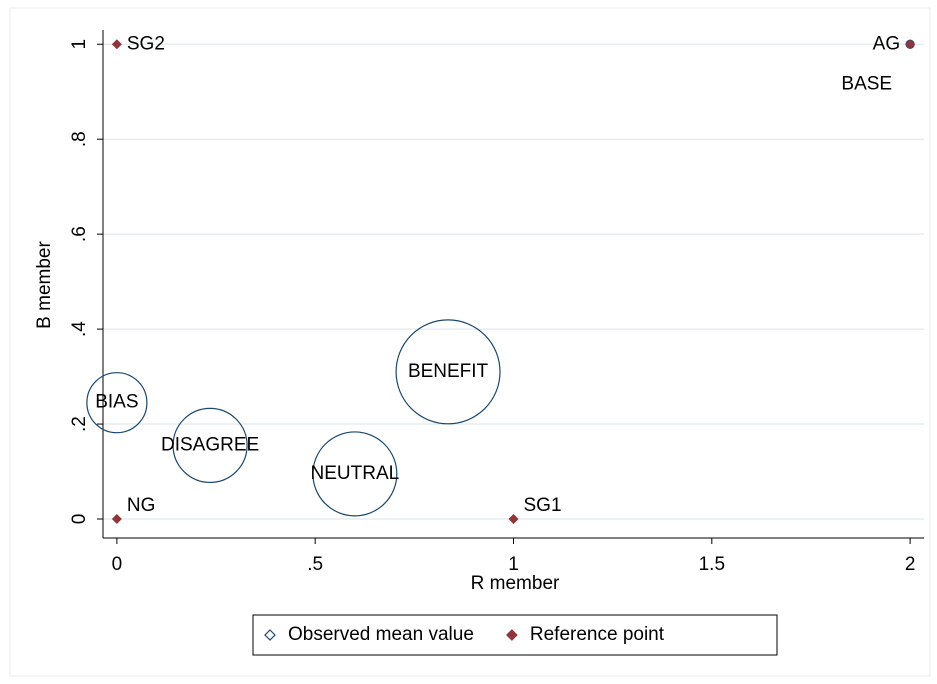 The image size is (937, 684). I want to click on y-tick-label: 1, so click(79, 44).